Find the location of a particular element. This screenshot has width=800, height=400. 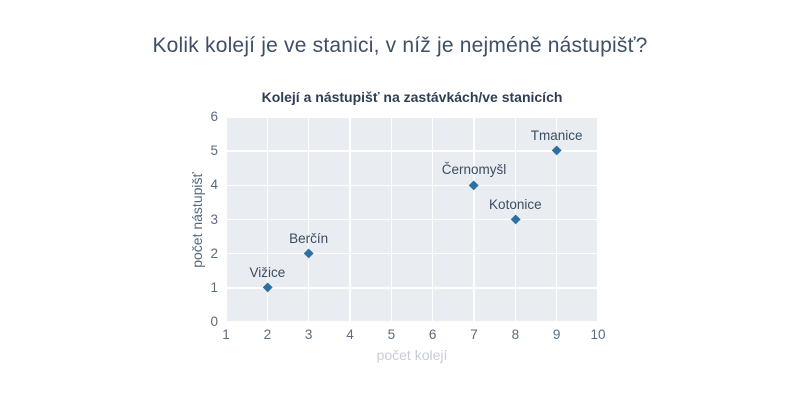

data-point-label: Černomyšl is located at coordinates (474, 170).